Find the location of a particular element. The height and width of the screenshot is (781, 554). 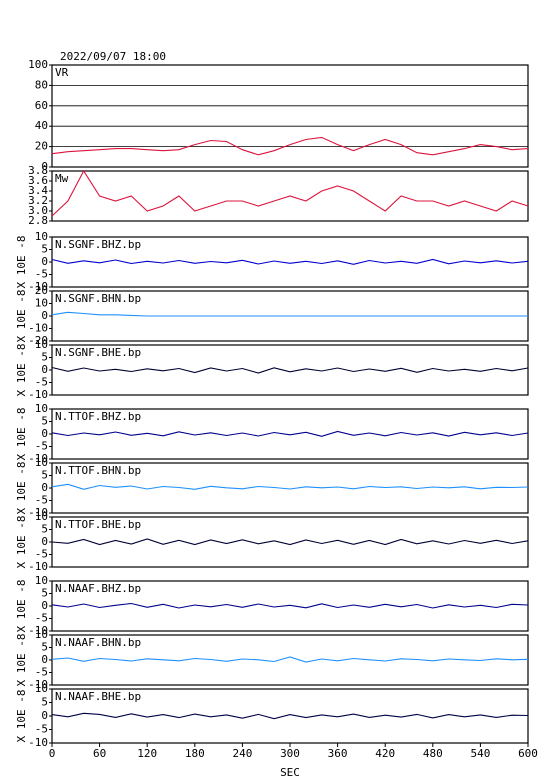

panel-label: N.SGNF.BHN.bp is located at coordinates (98, 298).